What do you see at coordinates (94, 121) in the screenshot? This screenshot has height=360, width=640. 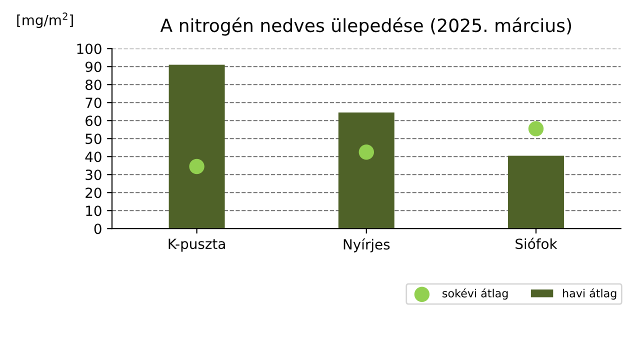 I see `y-tick-label: 60` at bounding box center [94, 121].